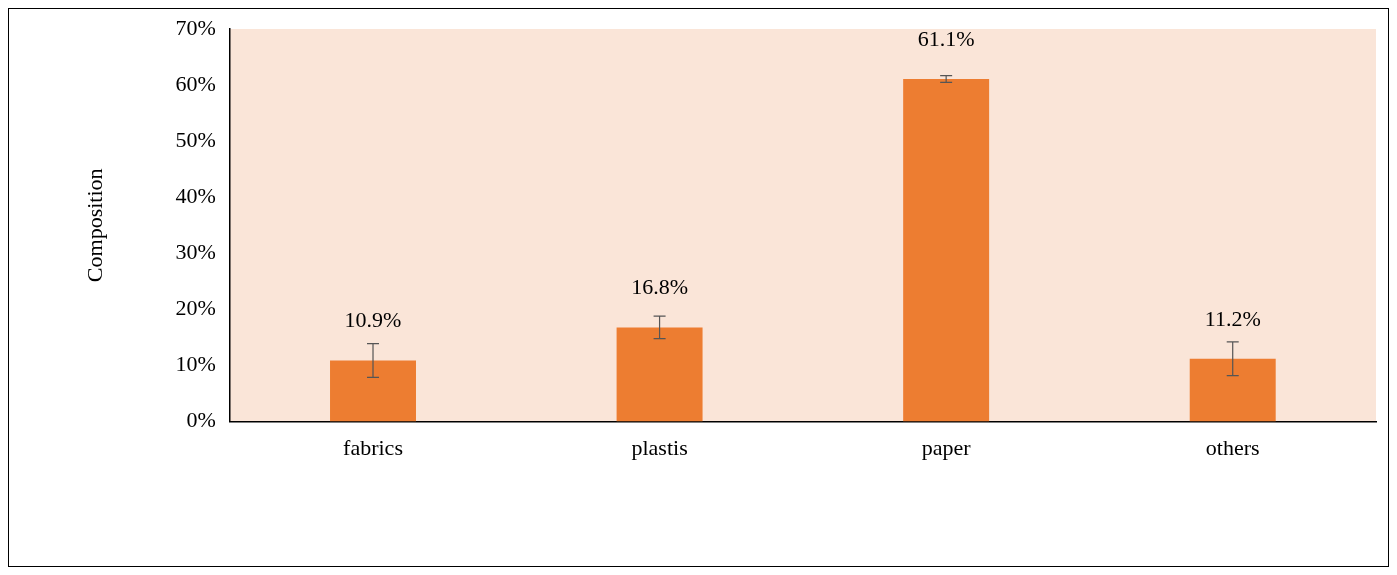 This screenshot has width=1397, height=575. I want to click on x-tick-label: paper, so click(946, 447).